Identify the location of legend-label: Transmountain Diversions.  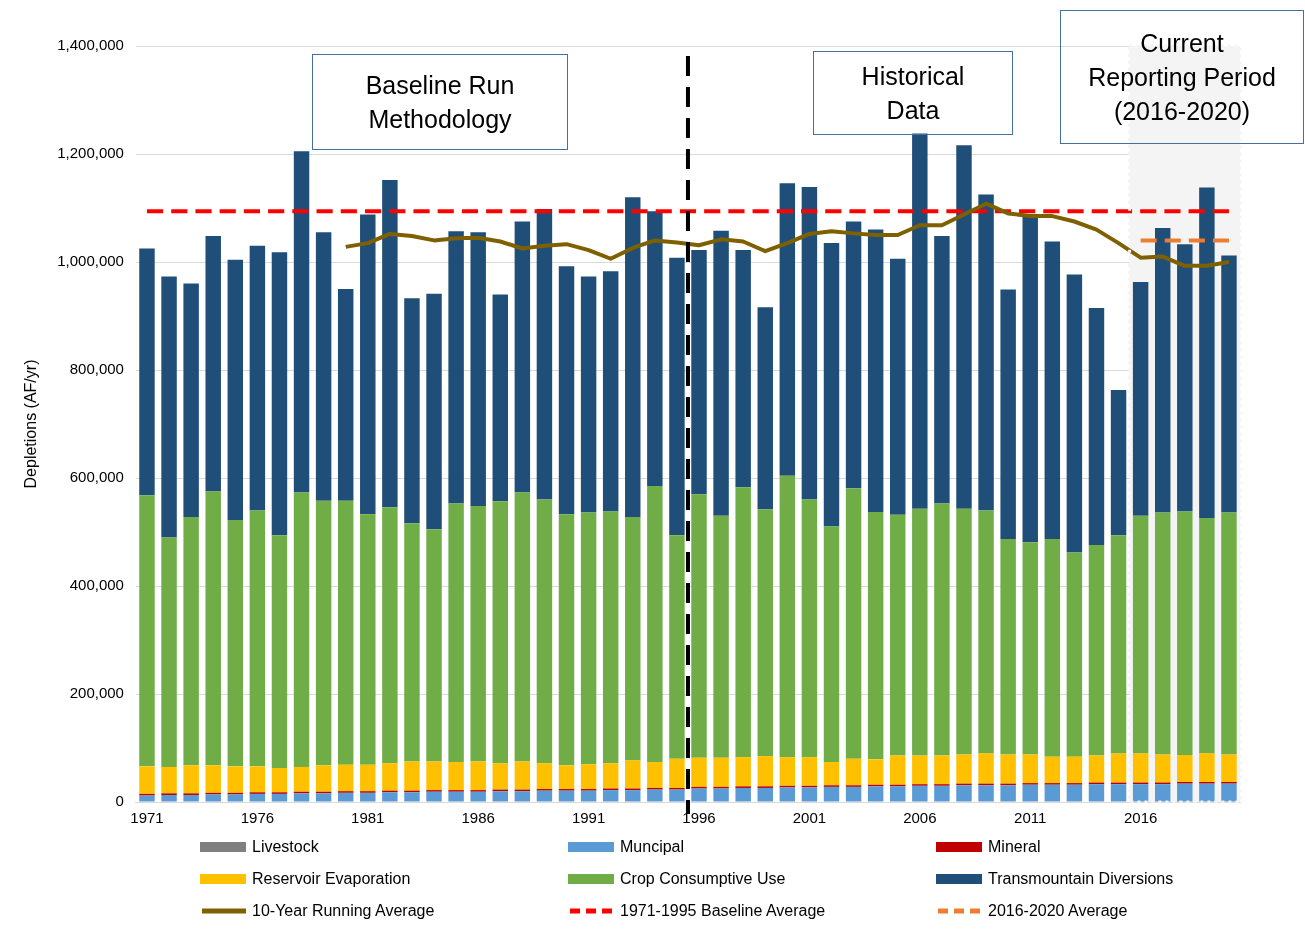
(1081, 879).